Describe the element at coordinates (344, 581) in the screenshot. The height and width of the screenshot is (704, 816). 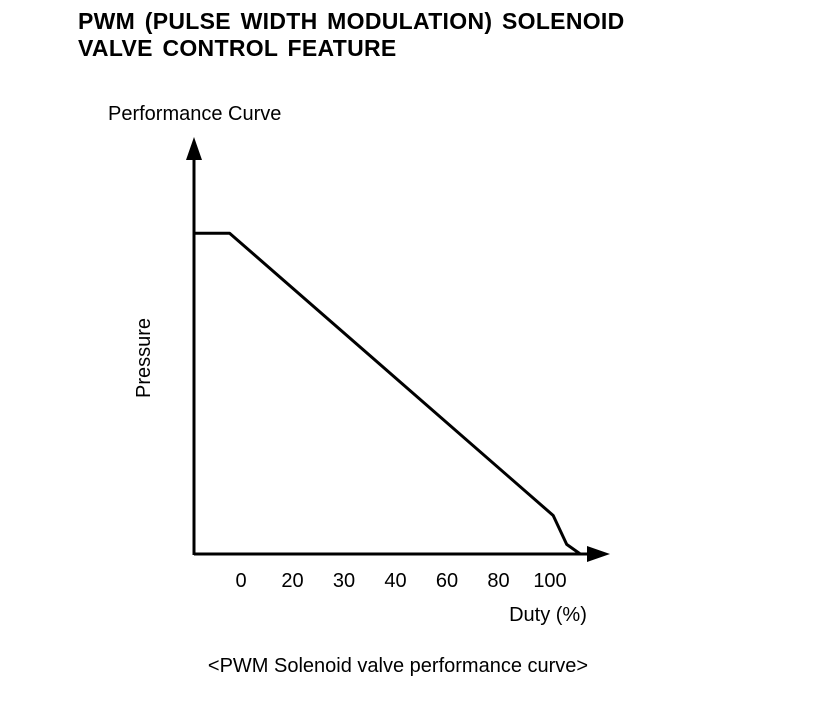
I see `x-tick-label: 30` at that location.